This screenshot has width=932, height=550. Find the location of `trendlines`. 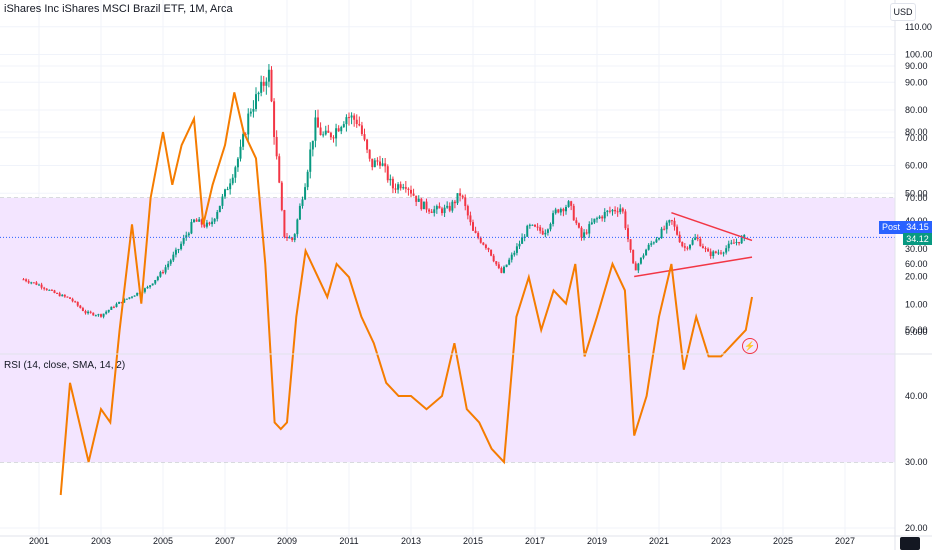

trendlines is located at coordinates (693, 244).